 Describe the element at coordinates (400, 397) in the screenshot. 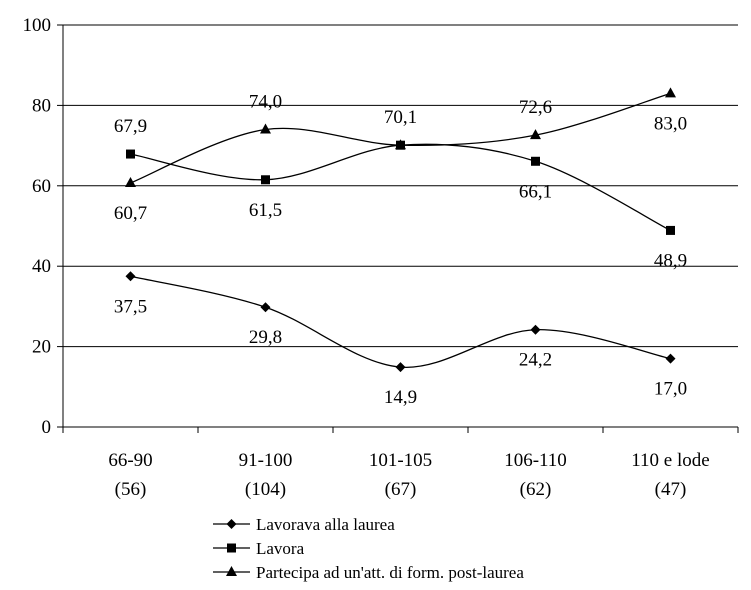

I see `data-label: 14,9` at that location.